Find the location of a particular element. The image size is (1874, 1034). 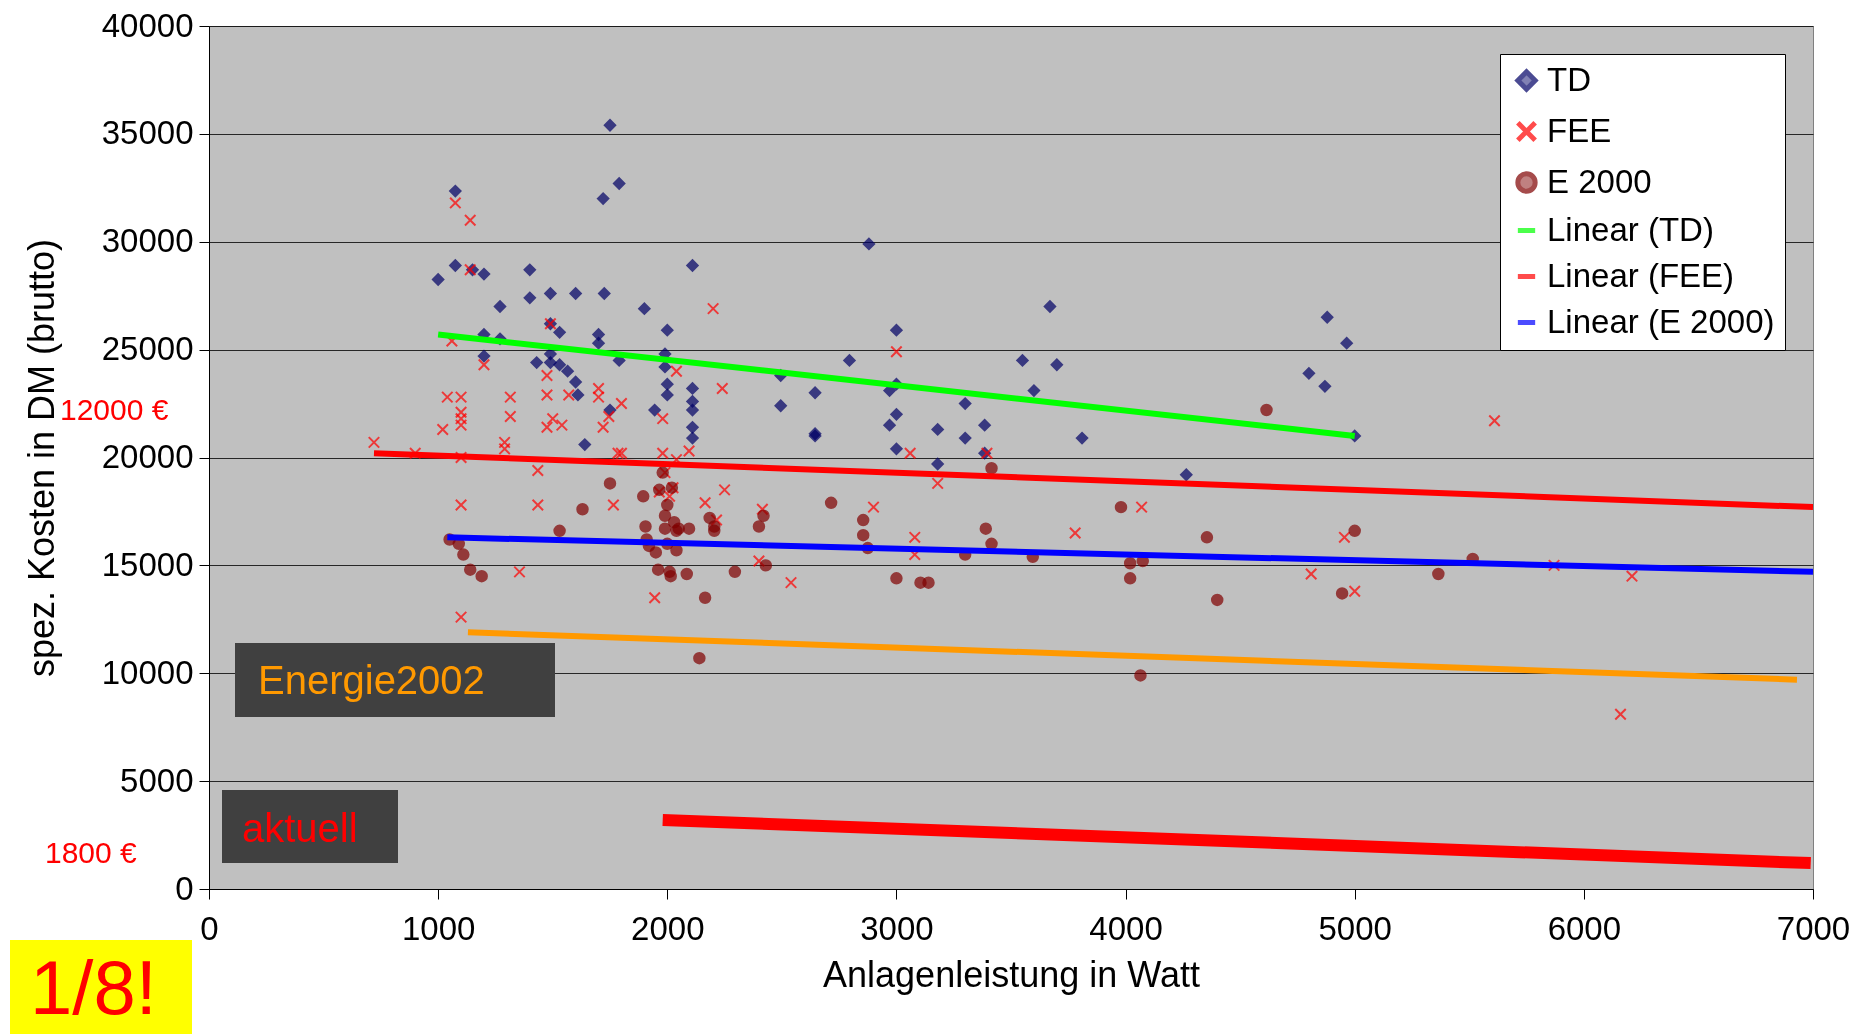

annotation: aktuell is located at coordinates (300, 828).